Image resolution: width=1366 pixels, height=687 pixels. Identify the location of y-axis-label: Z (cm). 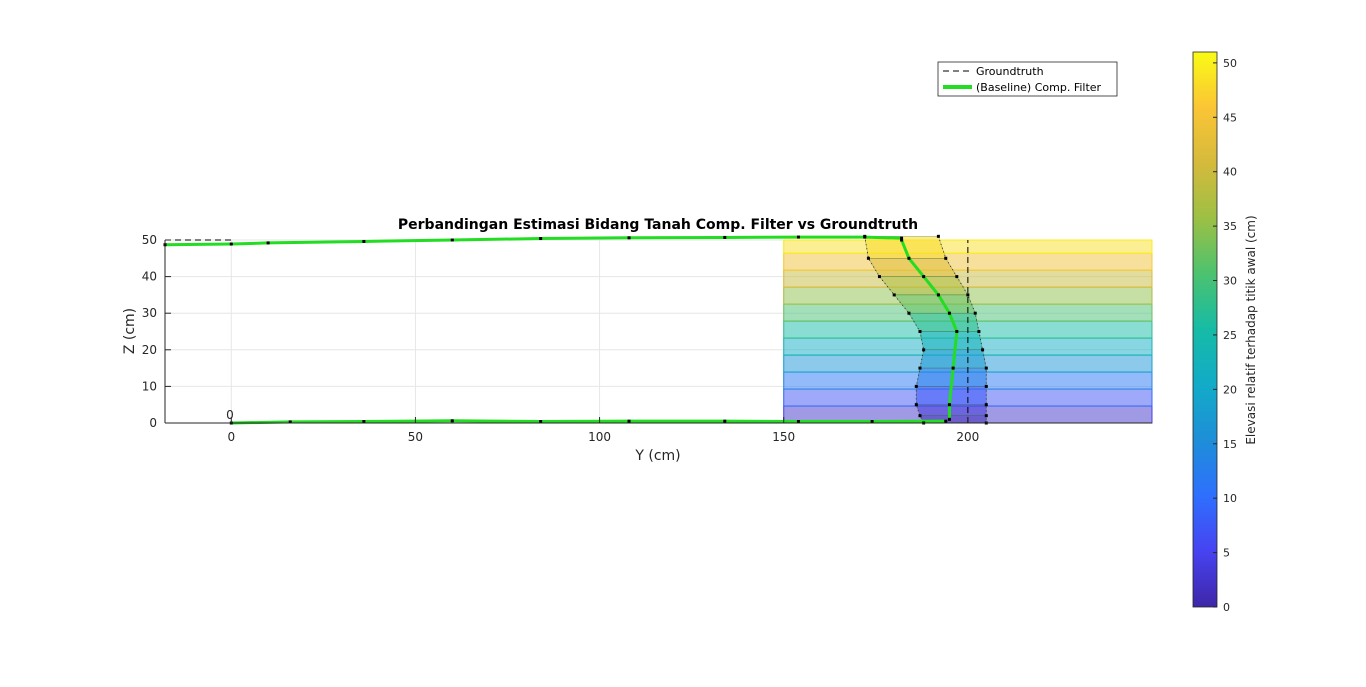
(130, 331).